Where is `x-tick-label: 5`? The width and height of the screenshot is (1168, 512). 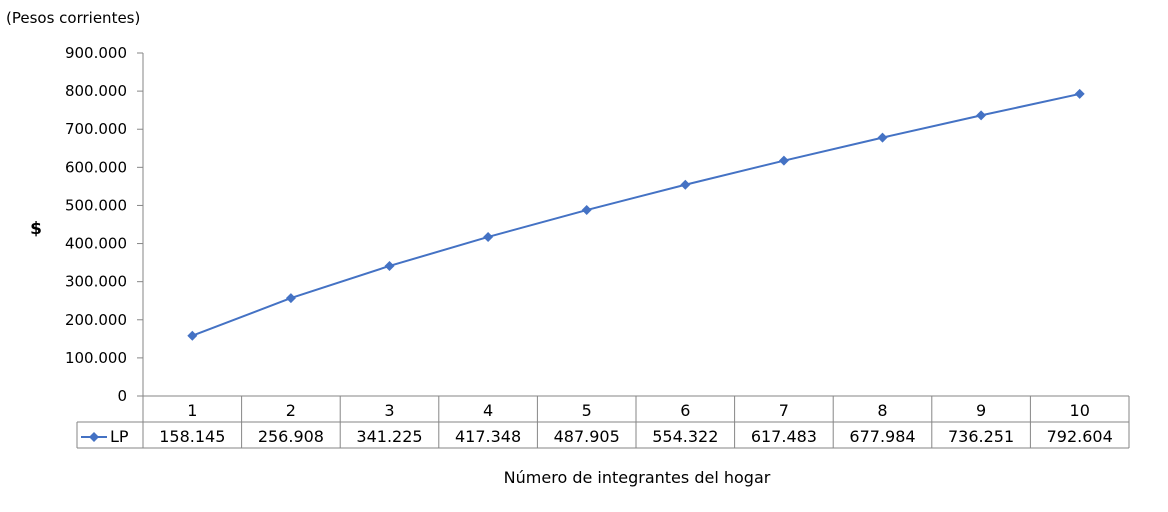
x-tick-label: 5 is located at coordinates (587, 410).